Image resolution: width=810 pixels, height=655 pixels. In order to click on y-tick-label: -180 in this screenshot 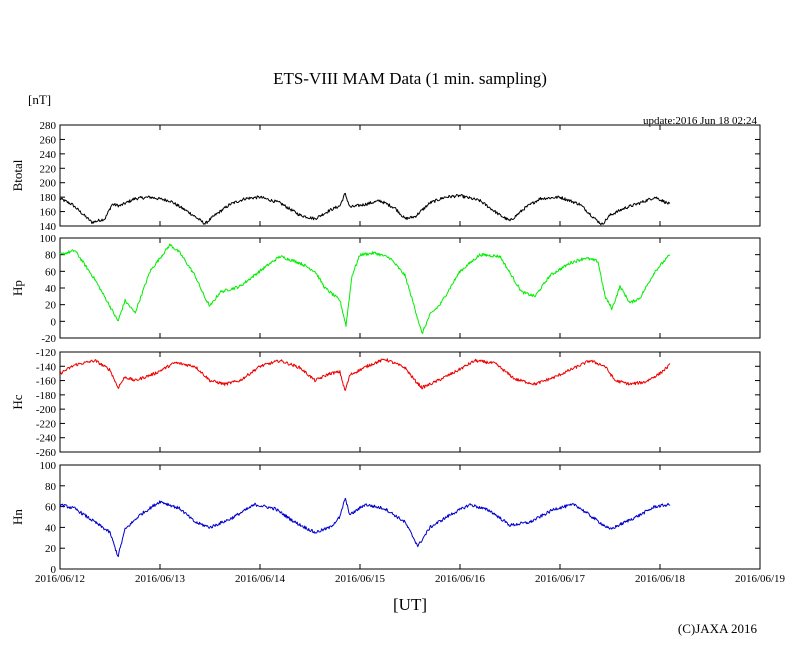, I will do `click(46, 396)`.